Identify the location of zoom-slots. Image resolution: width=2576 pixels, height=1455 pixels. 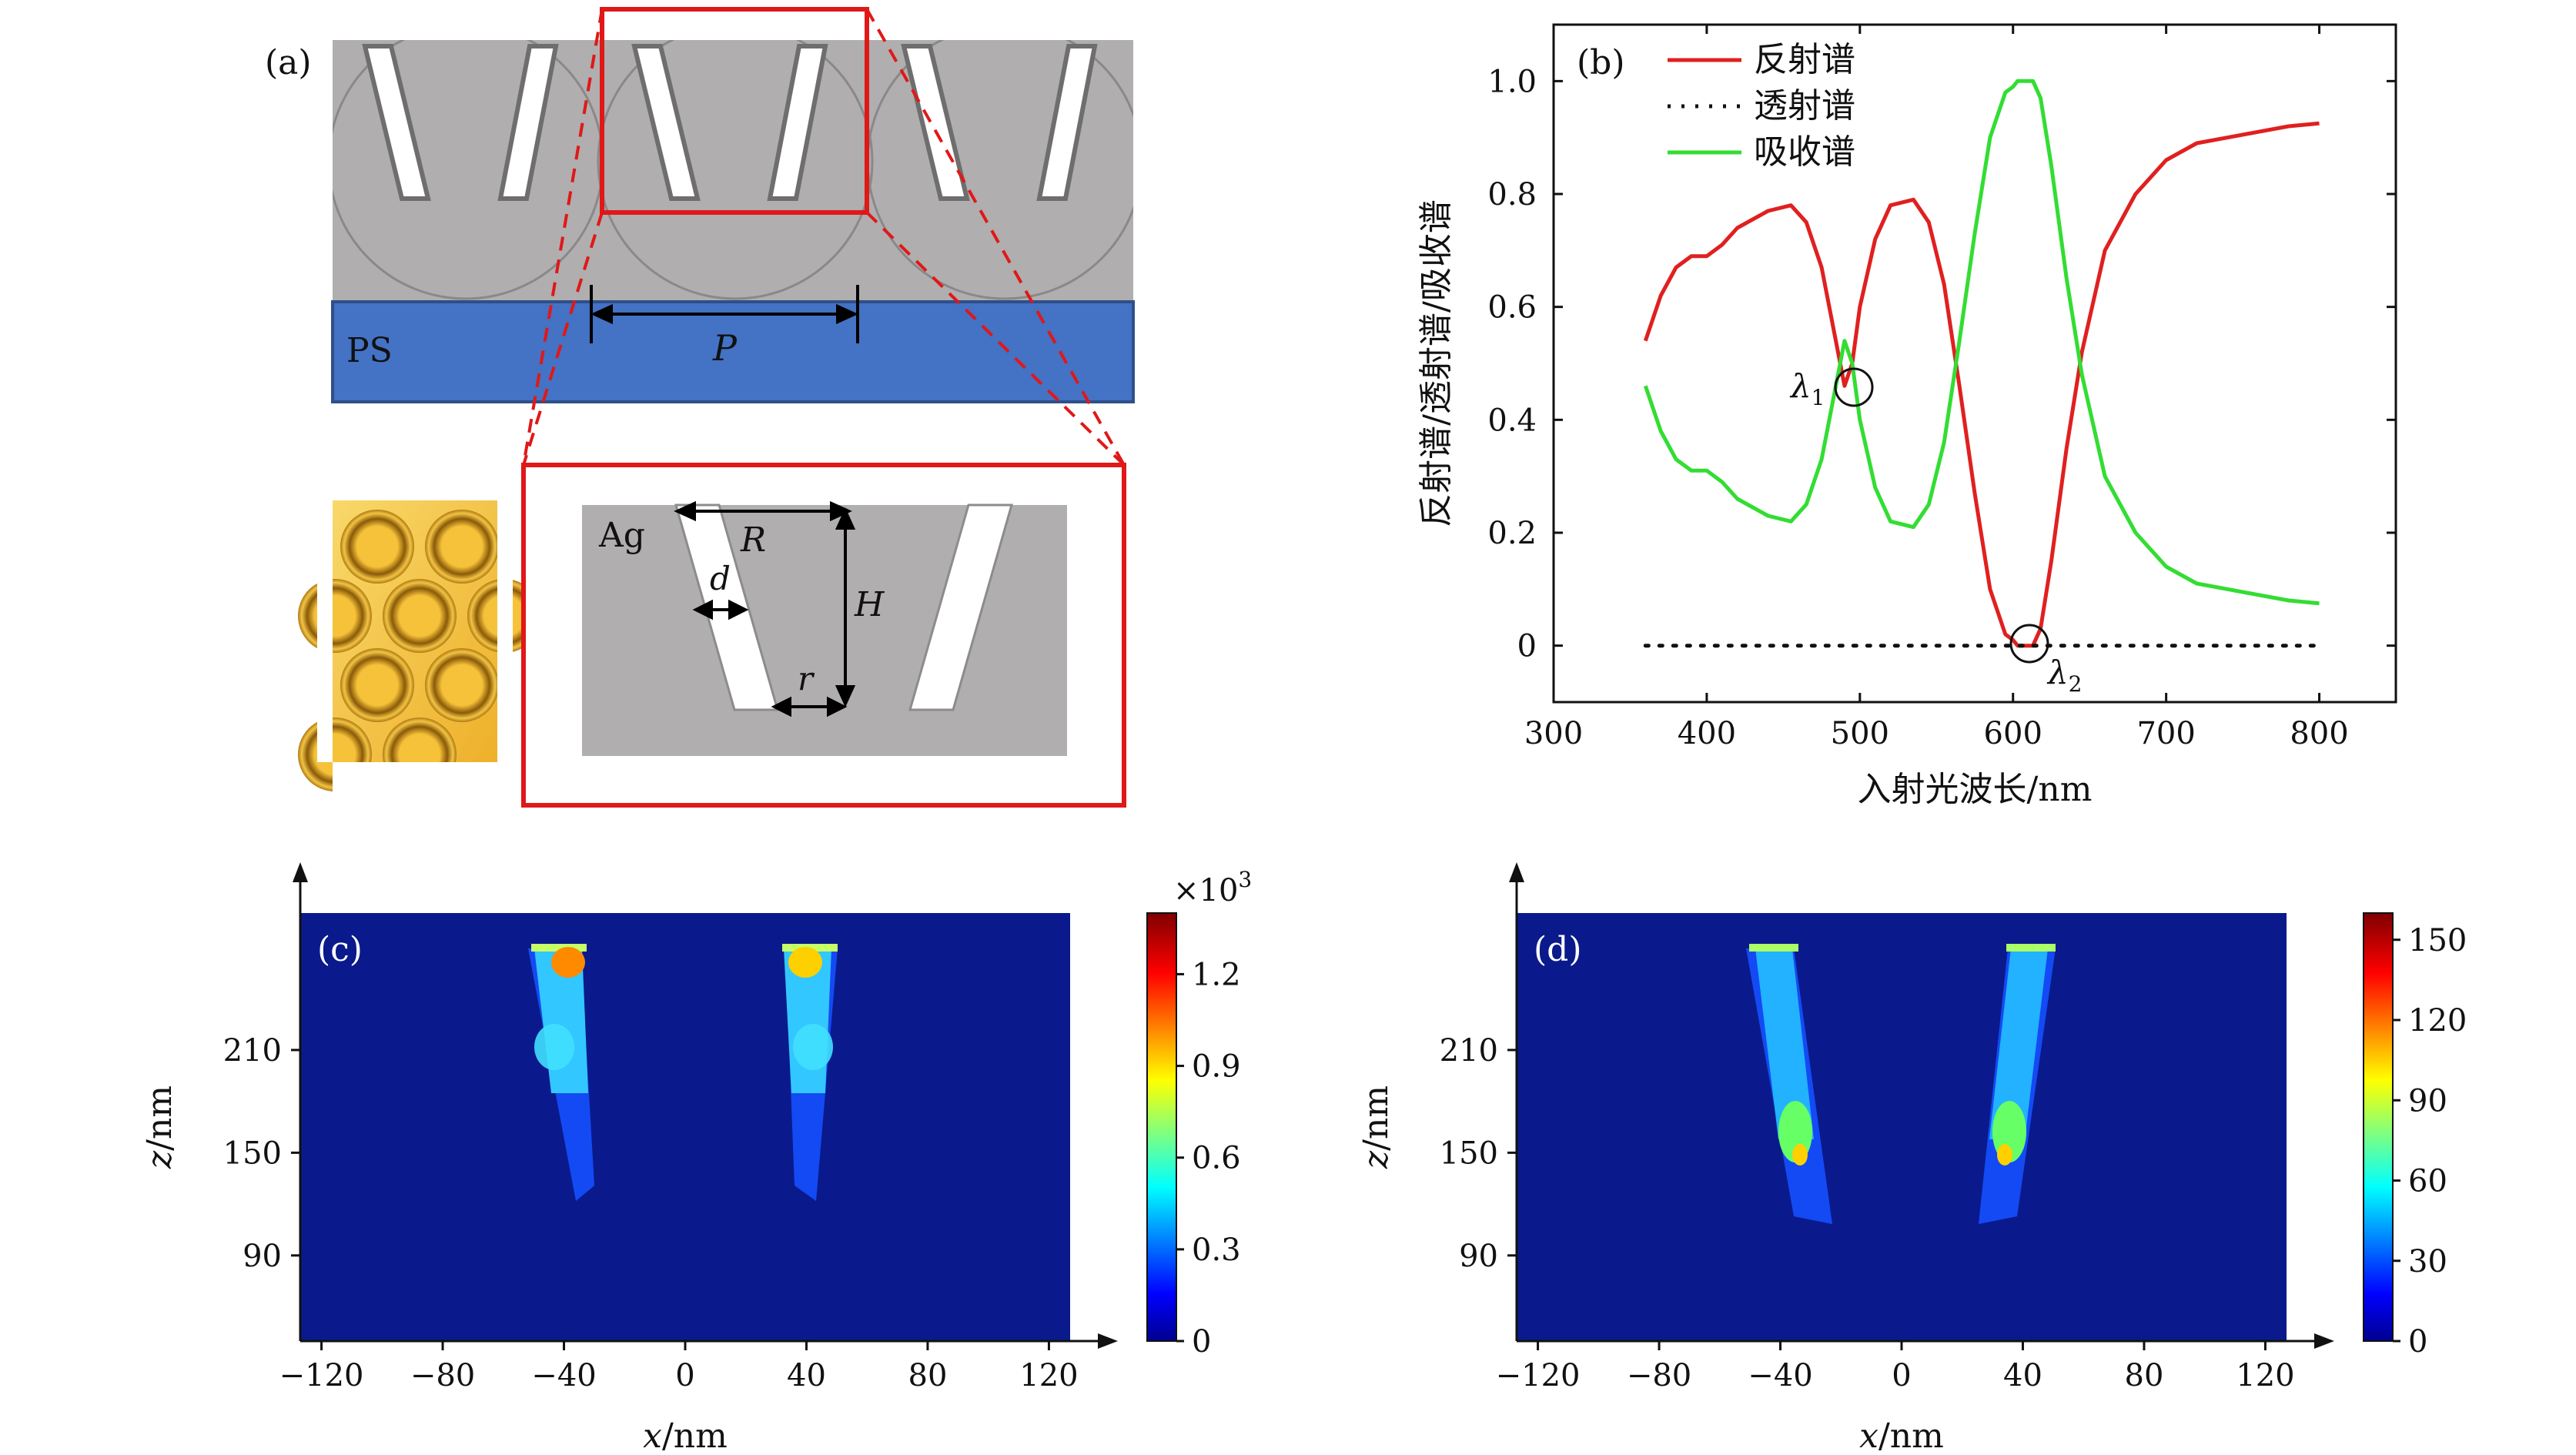
(844, 607).